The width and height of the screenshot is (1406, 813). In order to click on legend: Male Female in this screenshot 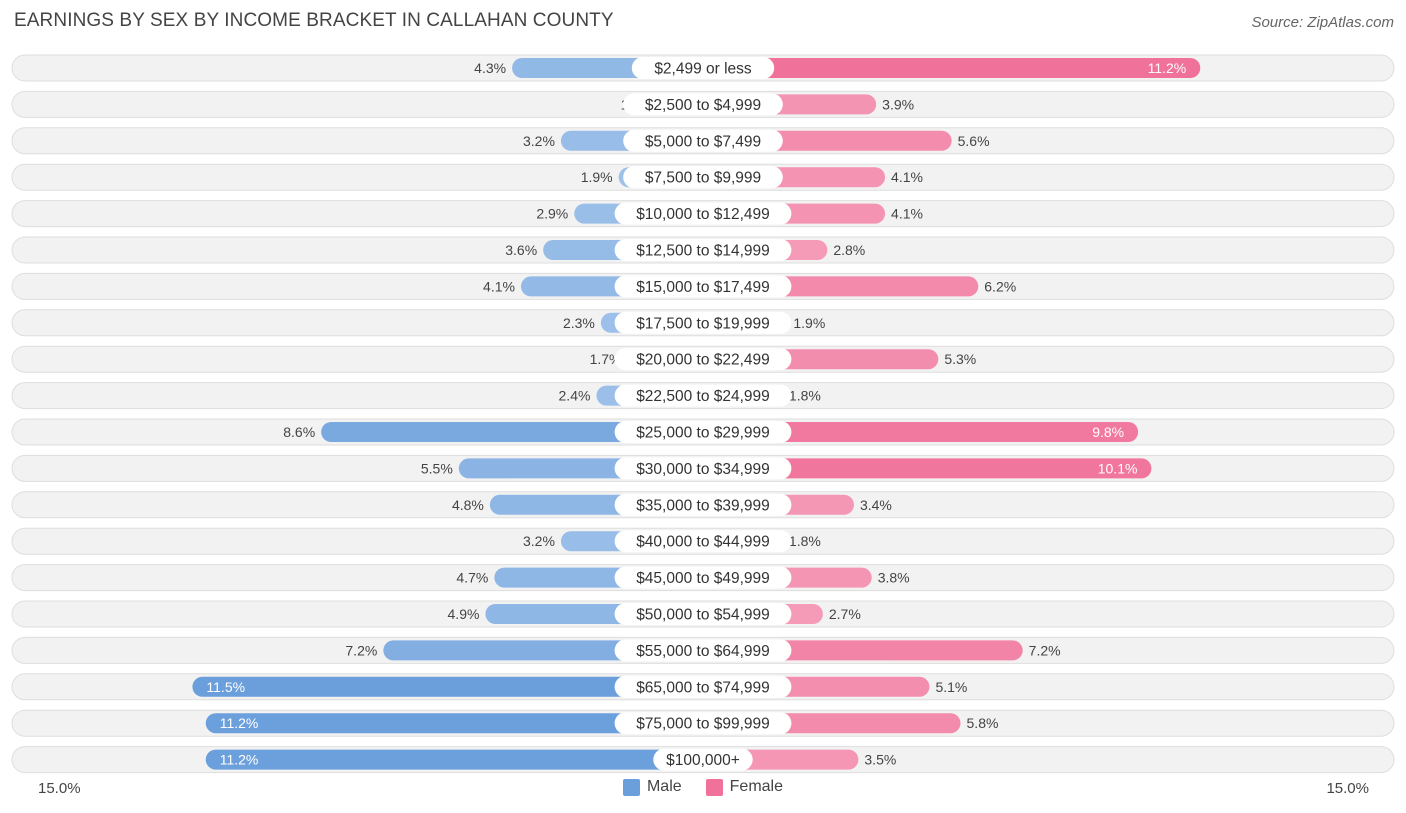, I will do `click(703, 787)`.